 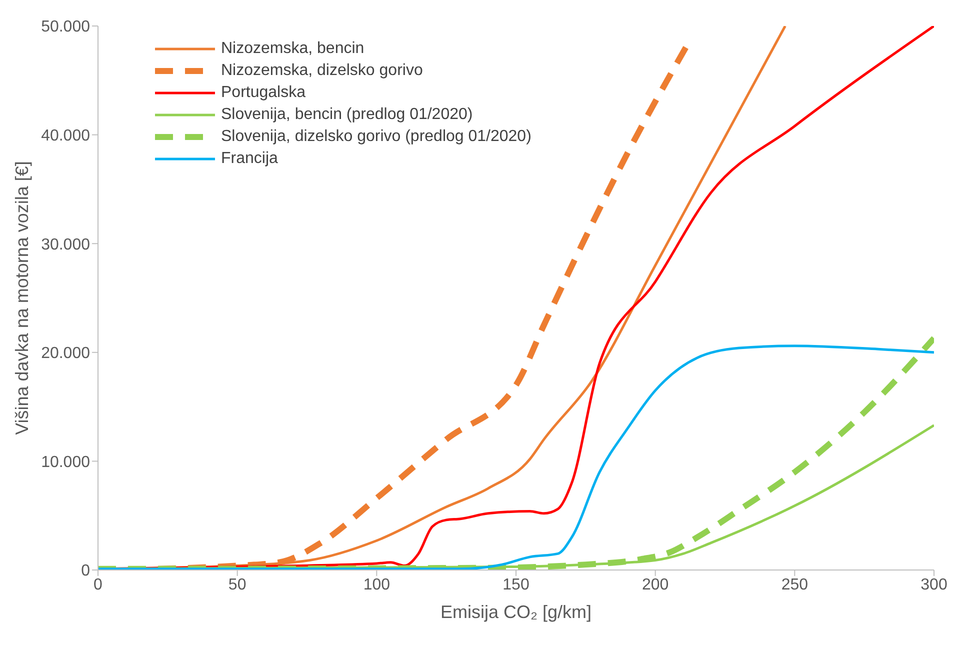 I want to click on x-tick-label: 150, so click(x=516, y=585).